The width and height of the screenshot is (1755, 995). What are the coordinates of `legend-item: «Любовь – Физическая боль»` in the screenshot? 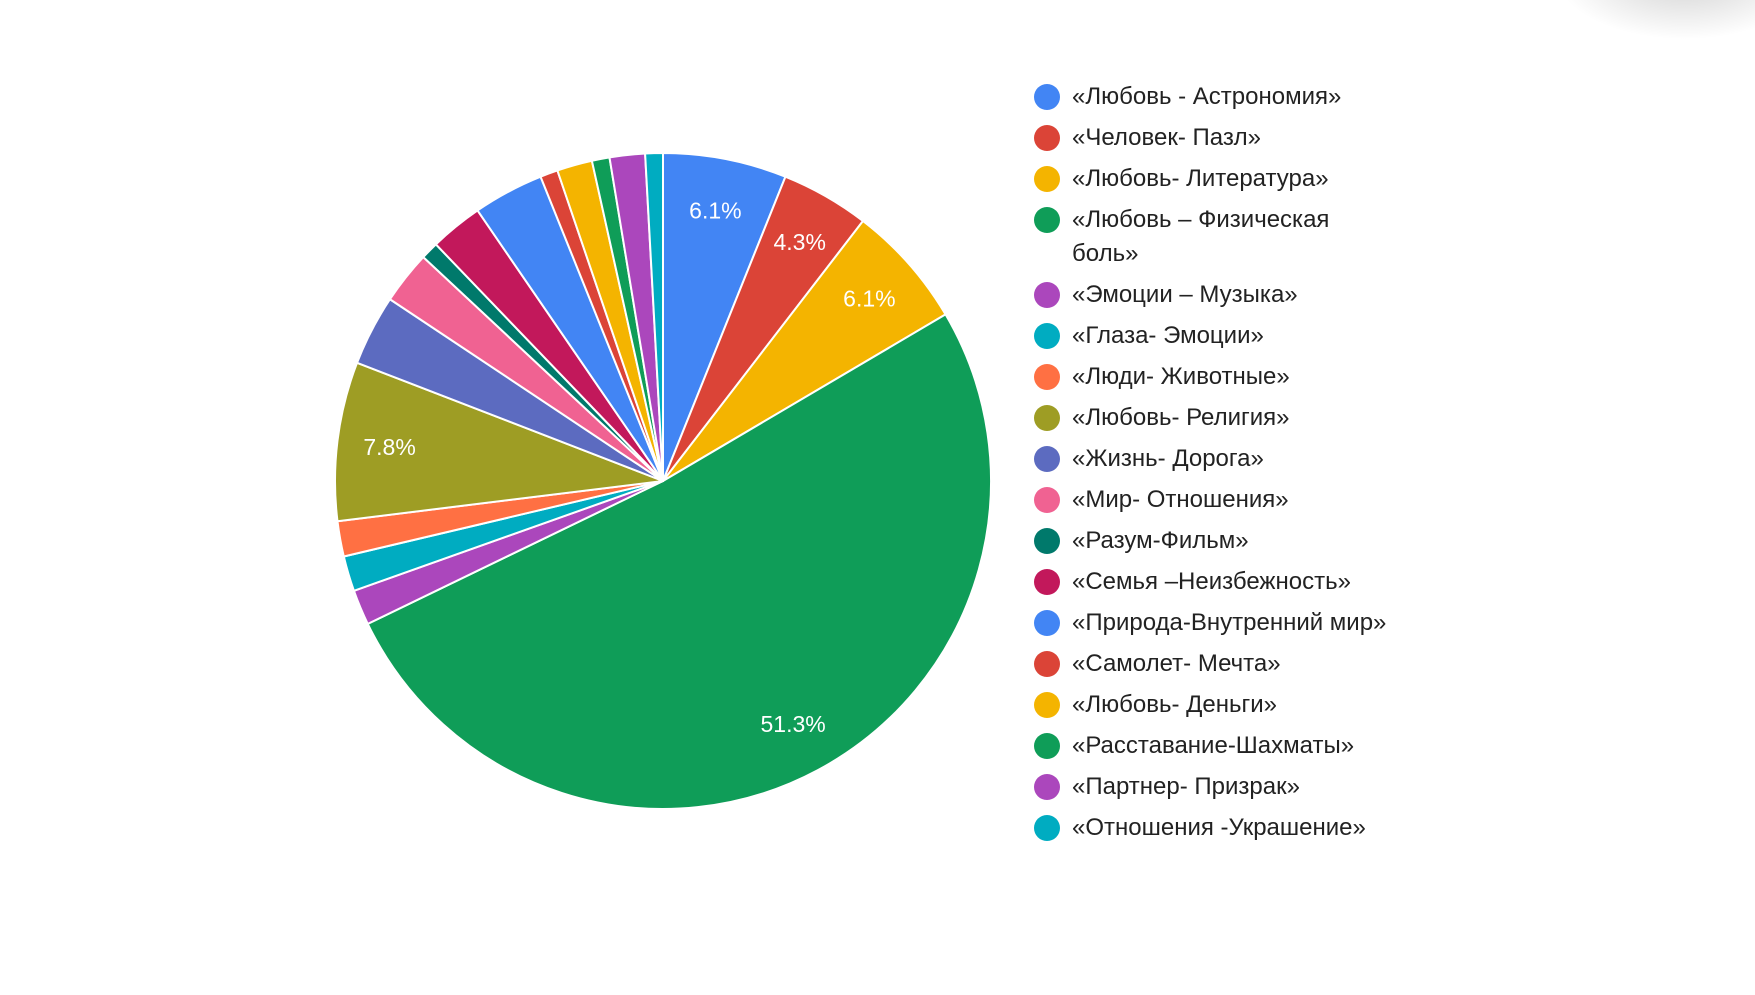 It's located at (1234, 237).